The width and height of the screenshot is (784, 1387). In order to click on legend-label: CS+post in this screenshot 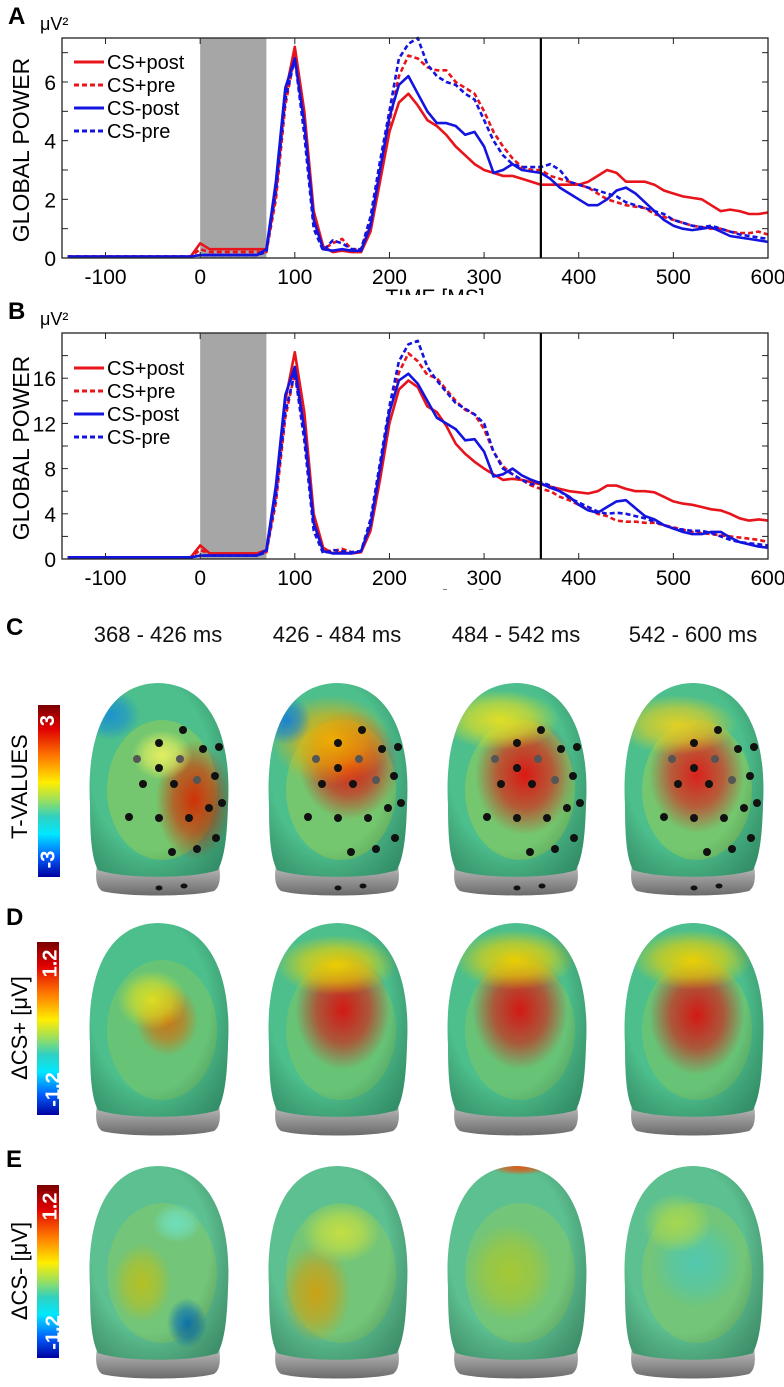, I will do `click(146, 63)`.